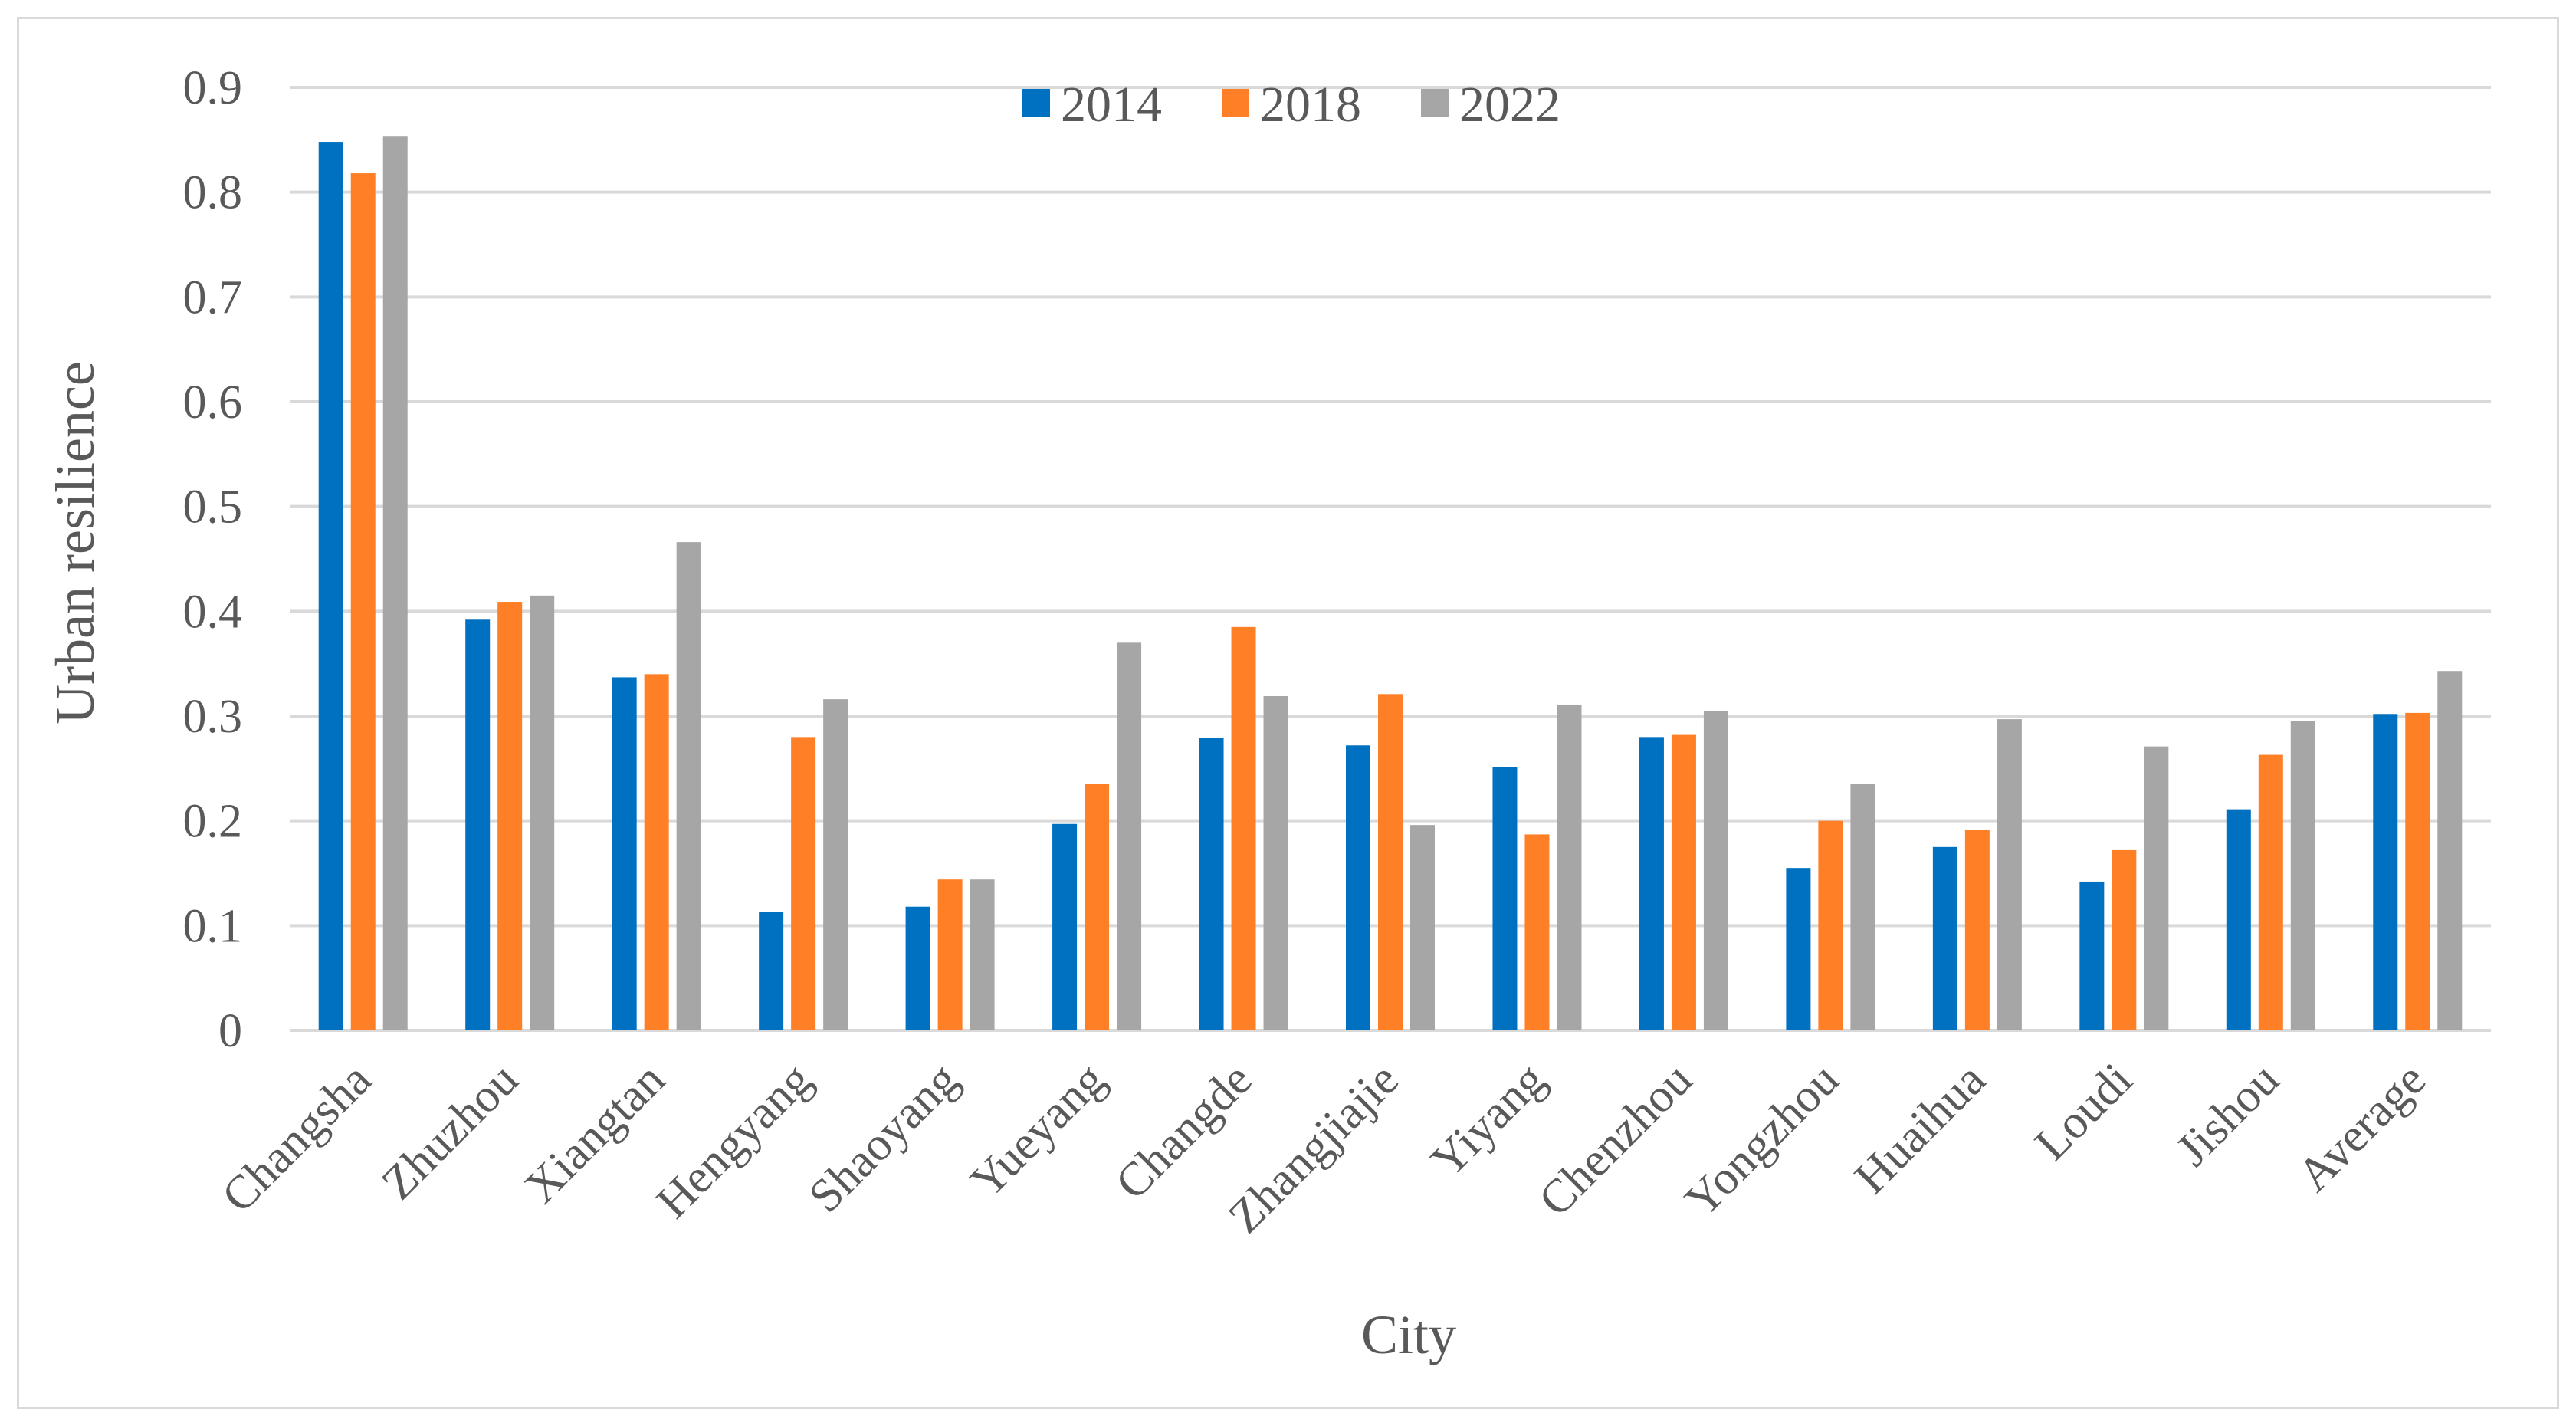  I want to click on bar-2018-loudi, so click(2124, 940).